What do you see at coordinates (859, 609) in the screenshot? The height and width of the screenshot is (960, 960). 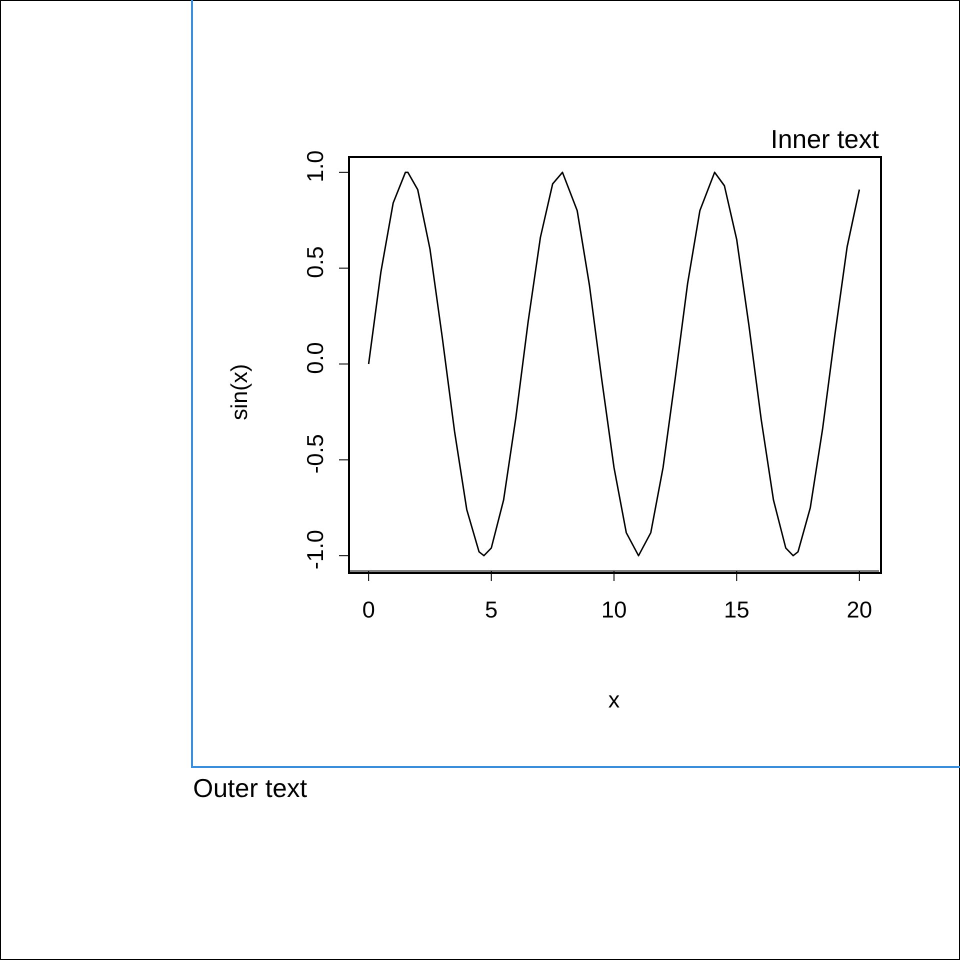 I see `x-tick-label: 20` at bounding box center [859, 609].